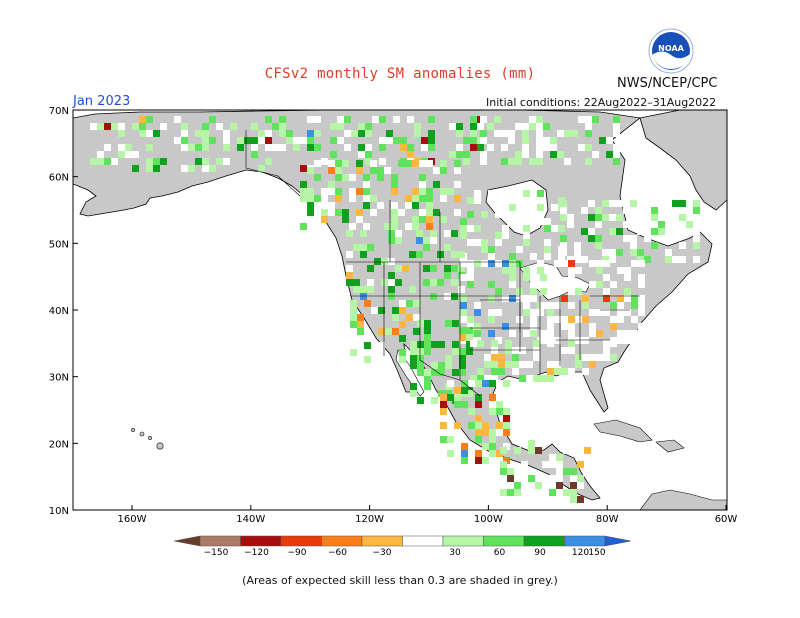 Image resolution: width=800 pixels, height=618 pixels. I want to click on cuba, so click(623, 431).